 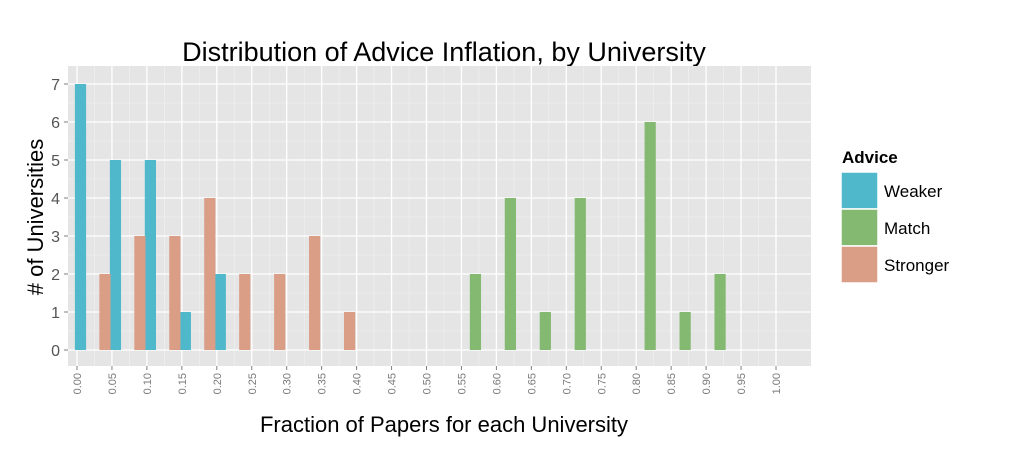 I want to click on legend-label-weaker: Weaker, so click(x=913, y=191).